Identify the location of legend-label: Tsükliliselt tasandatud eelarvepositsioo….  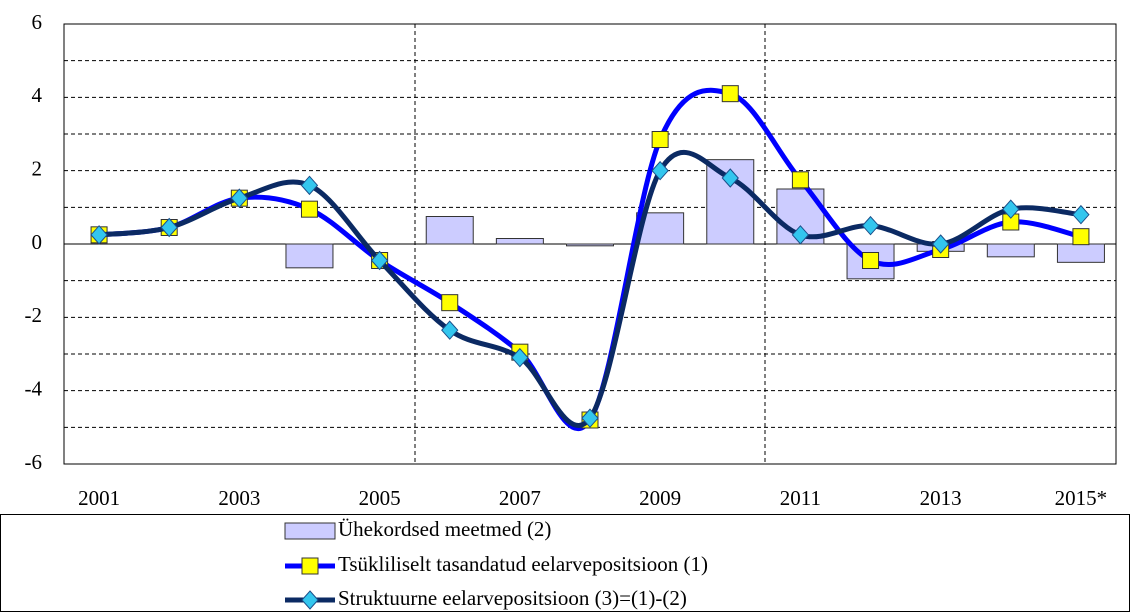
(523, 564).